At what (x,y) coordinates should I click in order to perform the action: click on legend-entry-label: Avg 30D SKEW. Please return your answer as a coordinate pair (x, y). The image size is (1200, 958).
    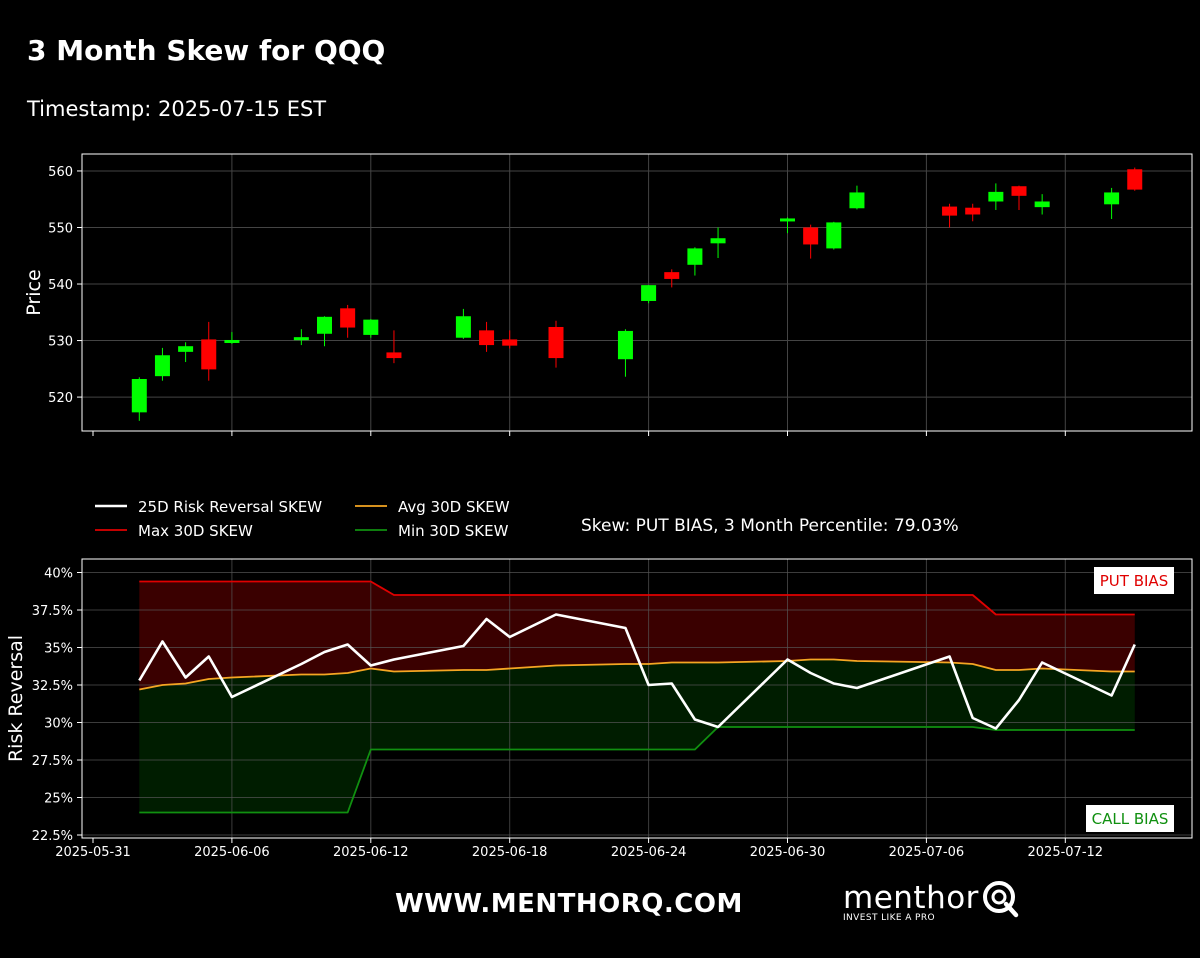
    Looking at the image, I should click on (454, 507).